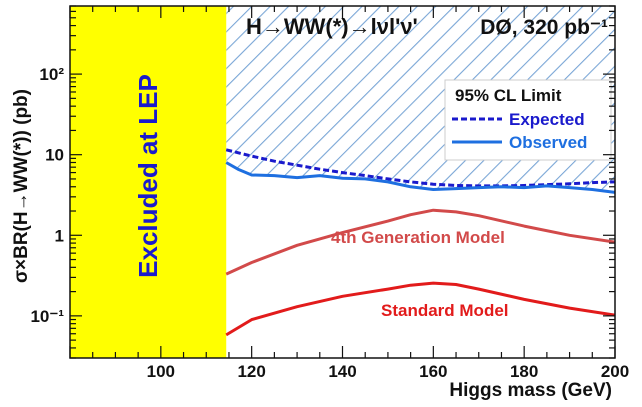 This screenshot has height=407, width=642. Describe the element at coordinates (54, 155) in the screenshot. I see `y-tick-label: 10` at that location.